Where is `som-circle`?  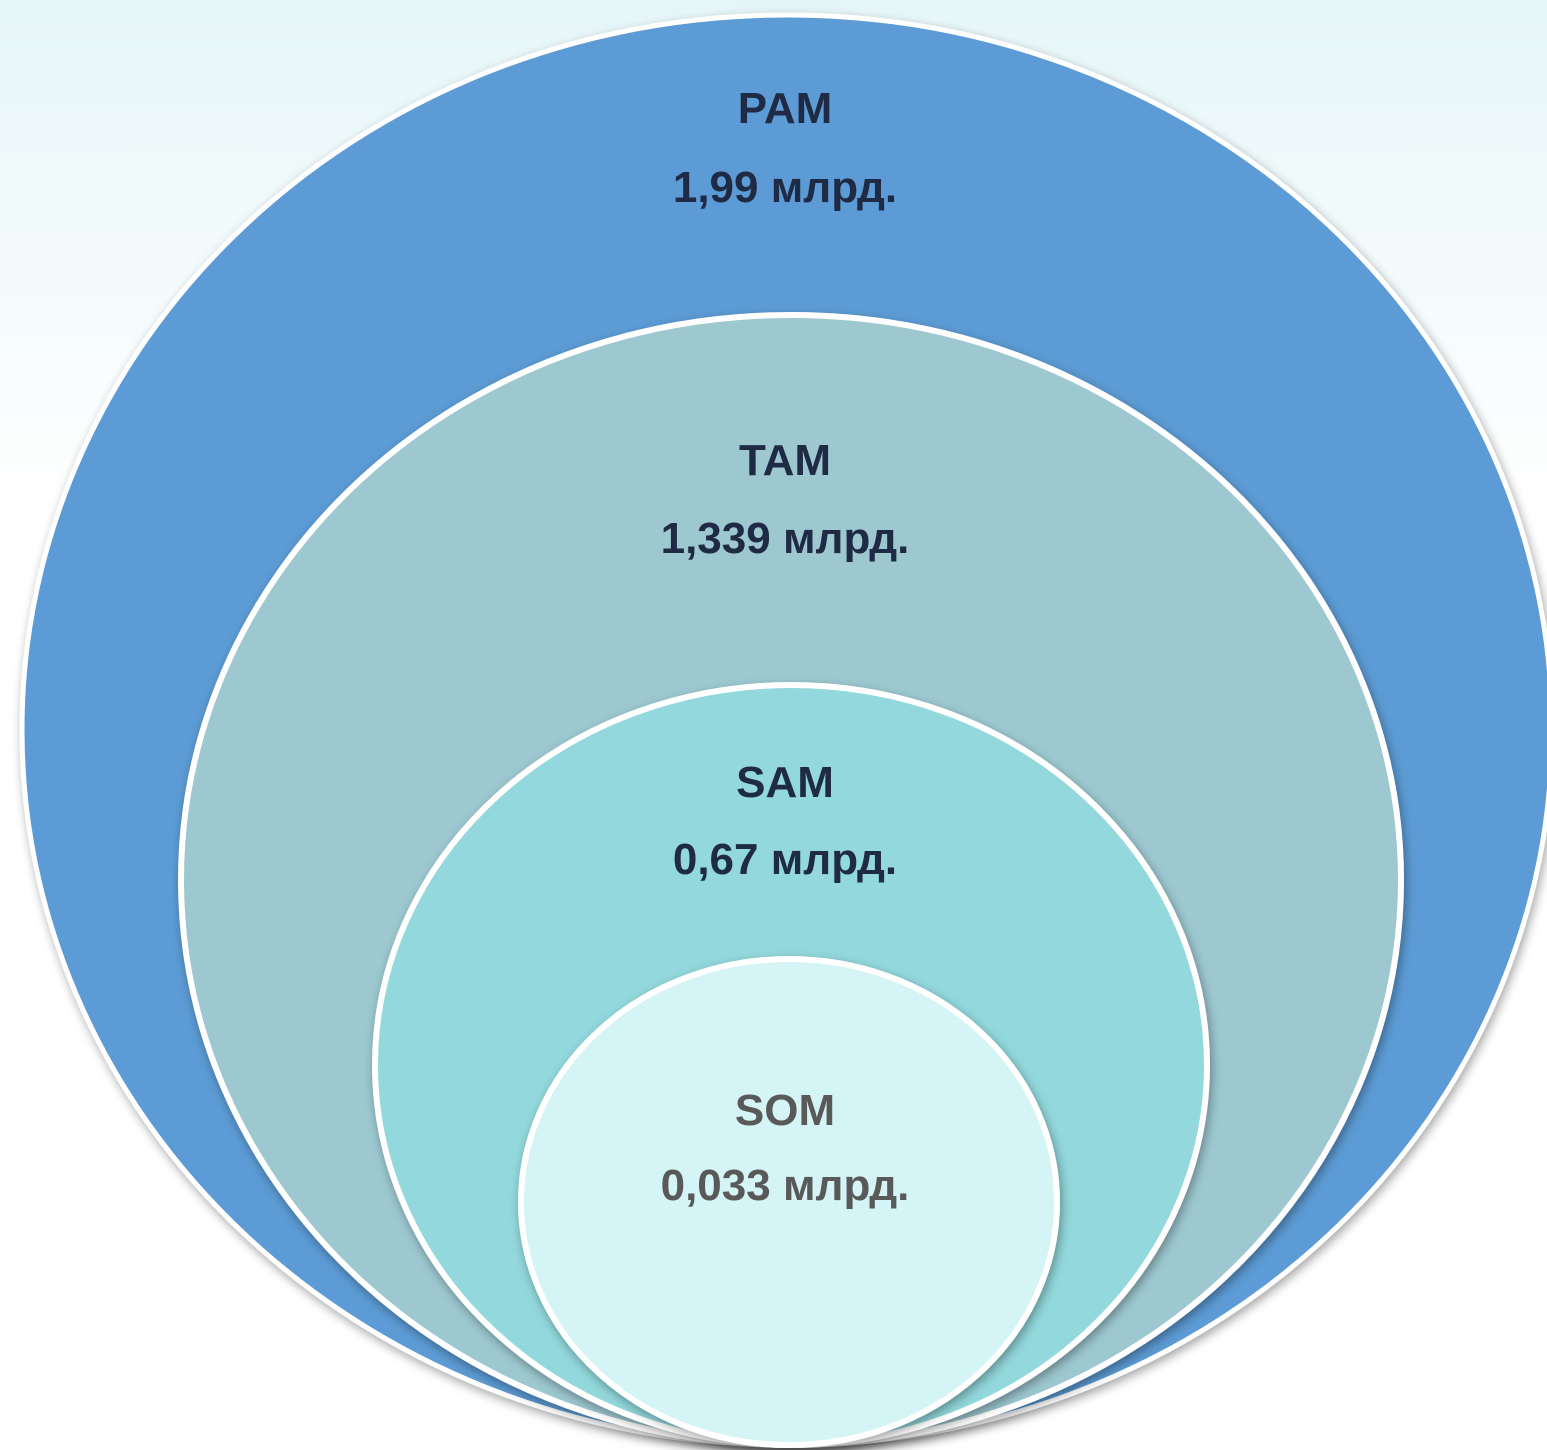
som-circle is located at coordinates (789, 1202).